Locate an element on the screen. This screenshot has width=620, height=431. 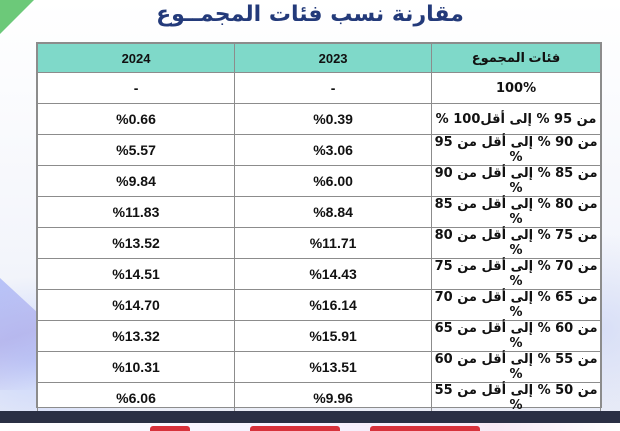
cell-2024: %9.84 is located at coordinates (136, 181).